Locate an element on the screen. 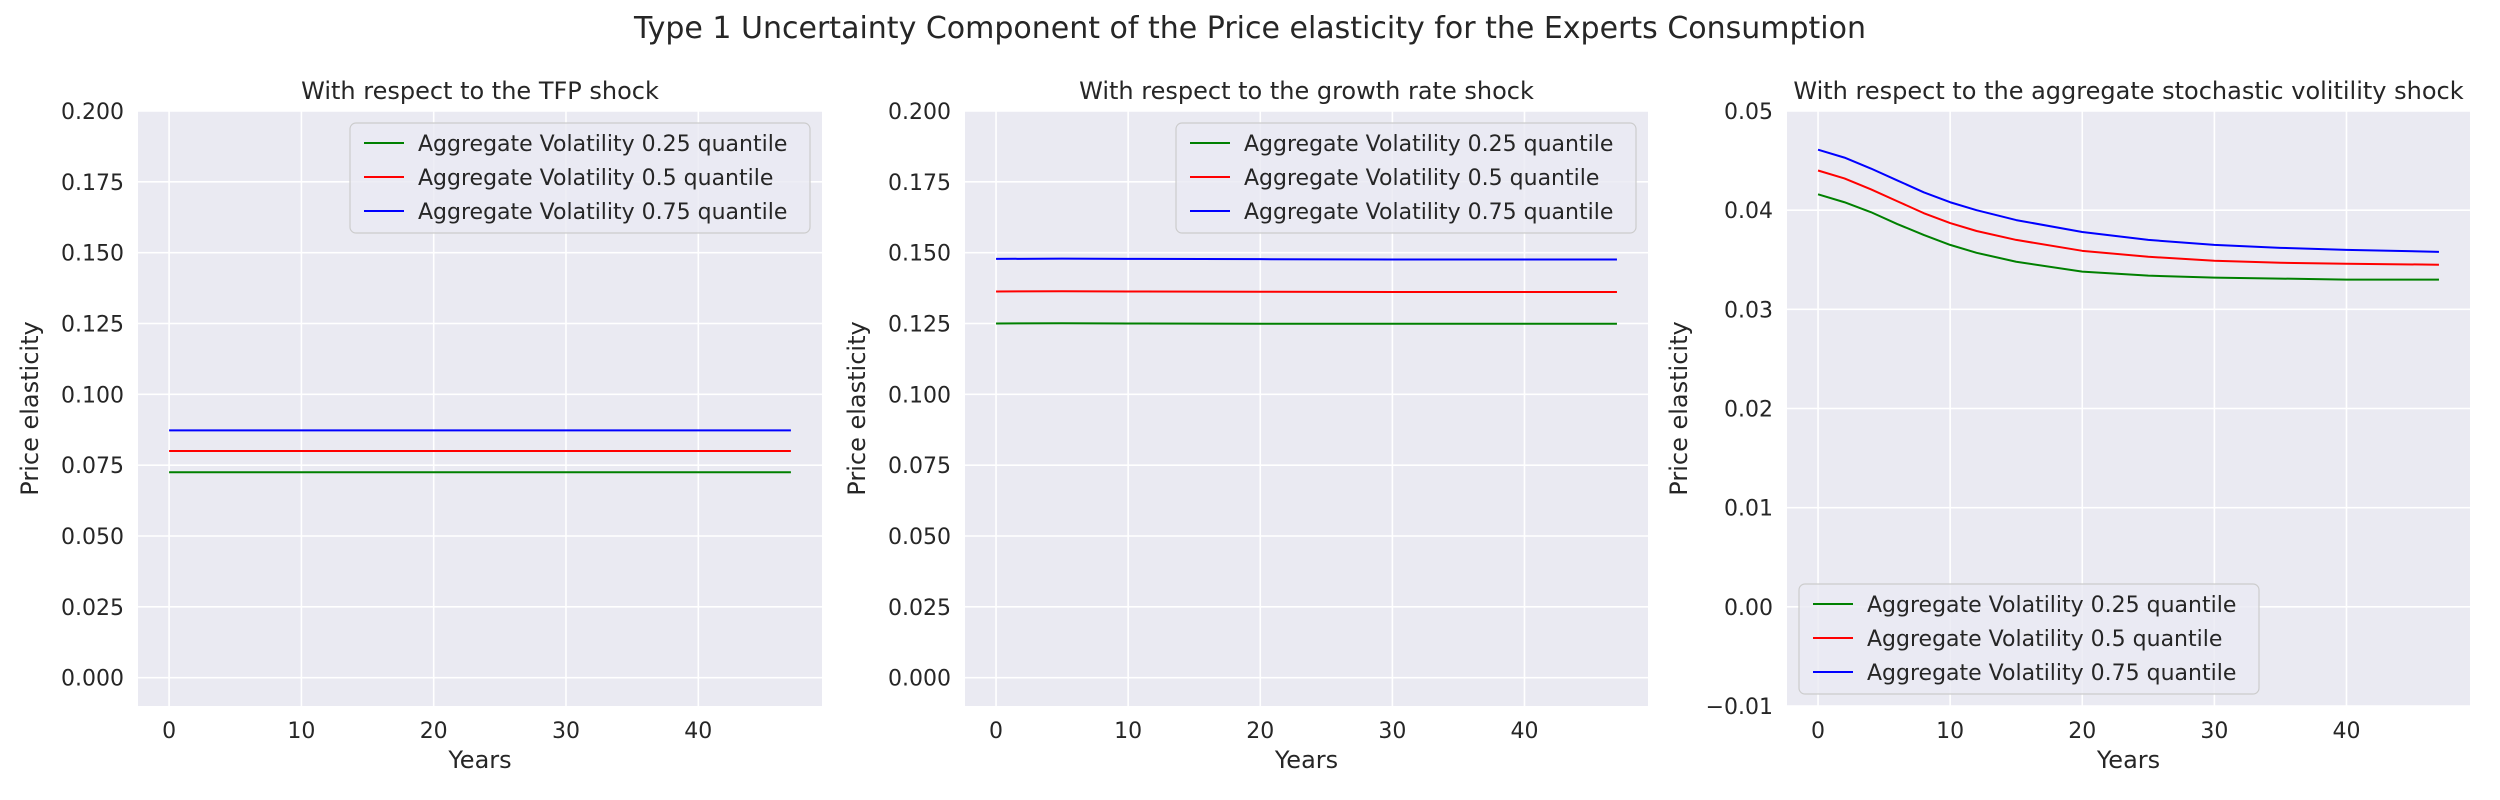 The width and height of the screenshot is (2500, 800). y-tick-label: −0.01 is located at coordinates (1739, 707).